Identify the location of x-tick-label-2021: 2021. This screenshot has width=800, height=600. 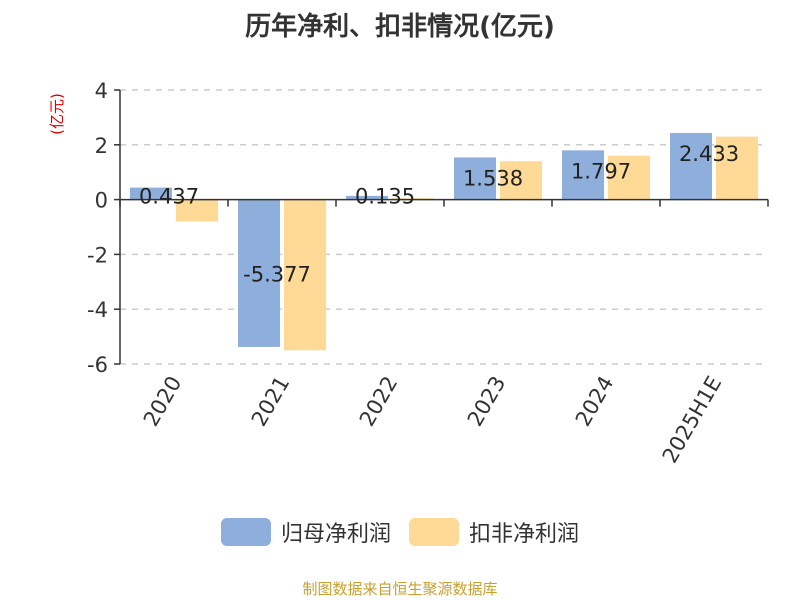
(271, 401).